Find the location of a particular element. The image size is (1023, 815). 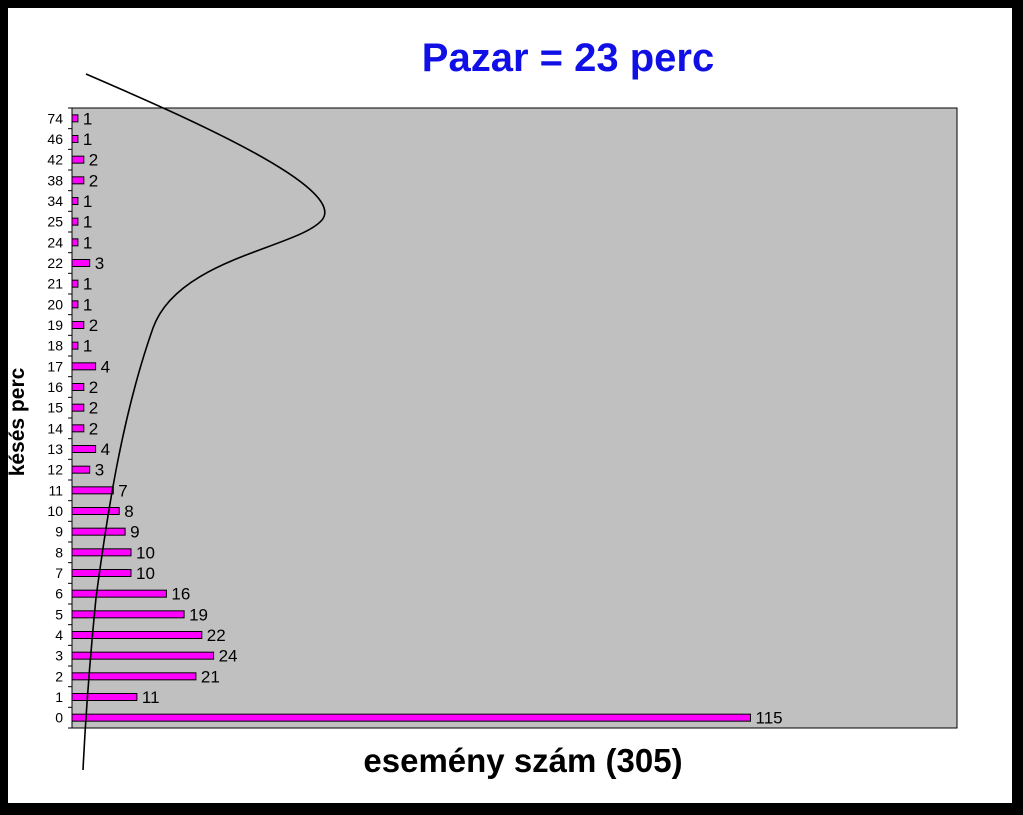

y-tick-label: 21 is located at coordinates (55, 284).